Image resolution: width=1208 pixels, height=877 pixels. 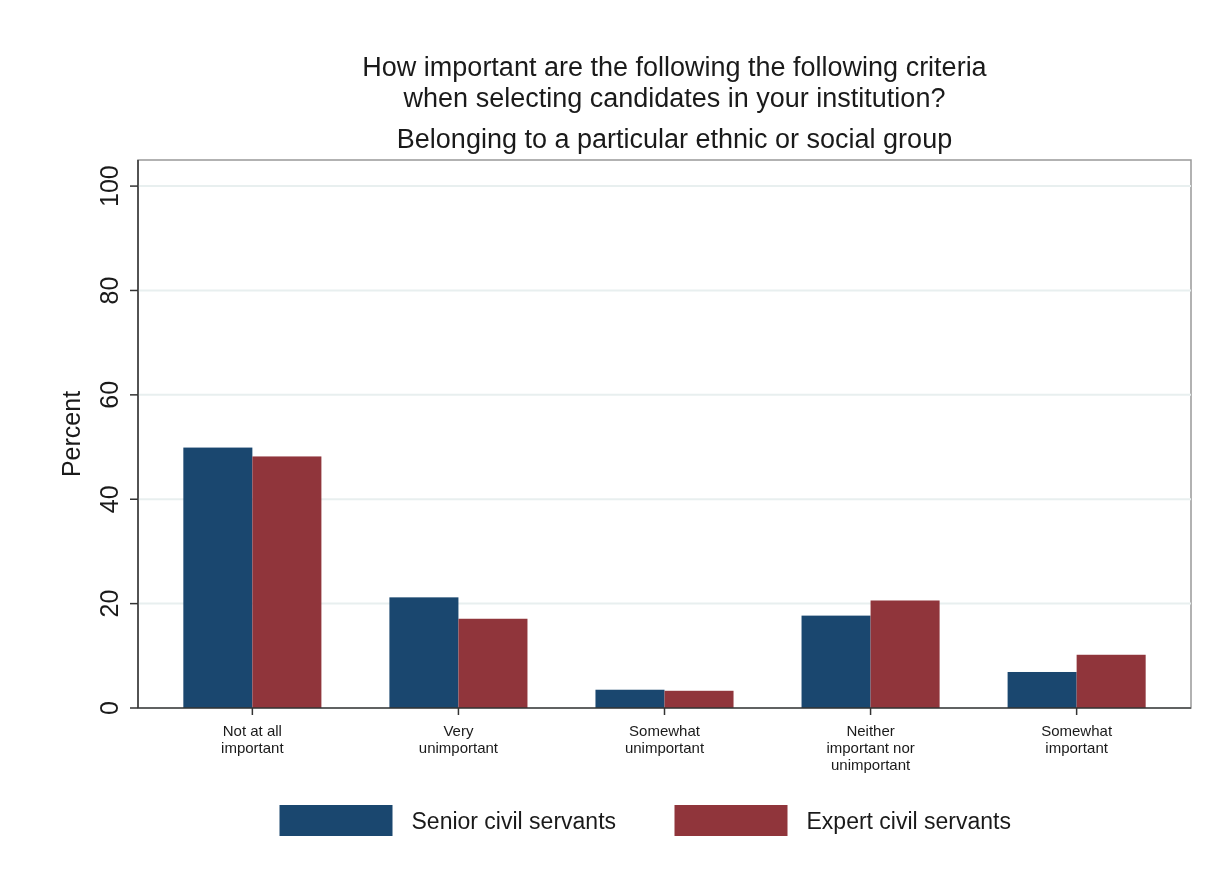 I want to click on chart-subtitle: Belonging to a particular ethnic or social group, so click(x=674, y=139).